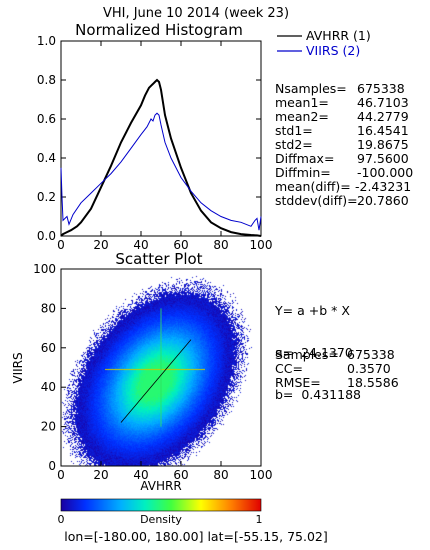  I want to click on regression-a: a= 24.1370, so click(314, 352).